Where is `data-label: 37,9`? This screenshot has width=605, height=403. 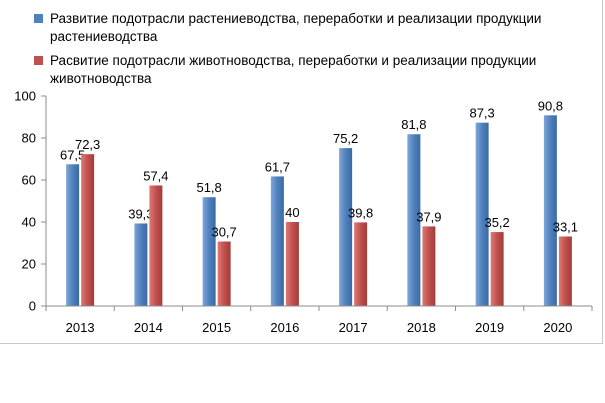
data-label: 37,9 is located at coordinates (428, 216).